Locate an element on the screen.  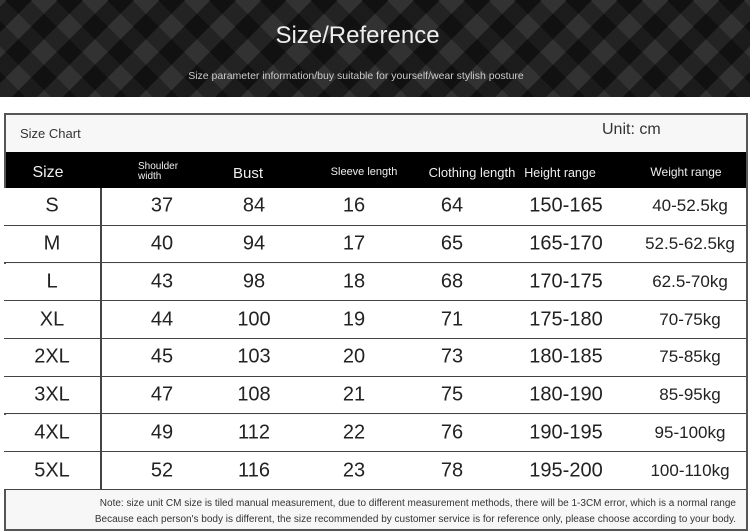
unit-label: Unit: cm is located at coordinates (631, 129).